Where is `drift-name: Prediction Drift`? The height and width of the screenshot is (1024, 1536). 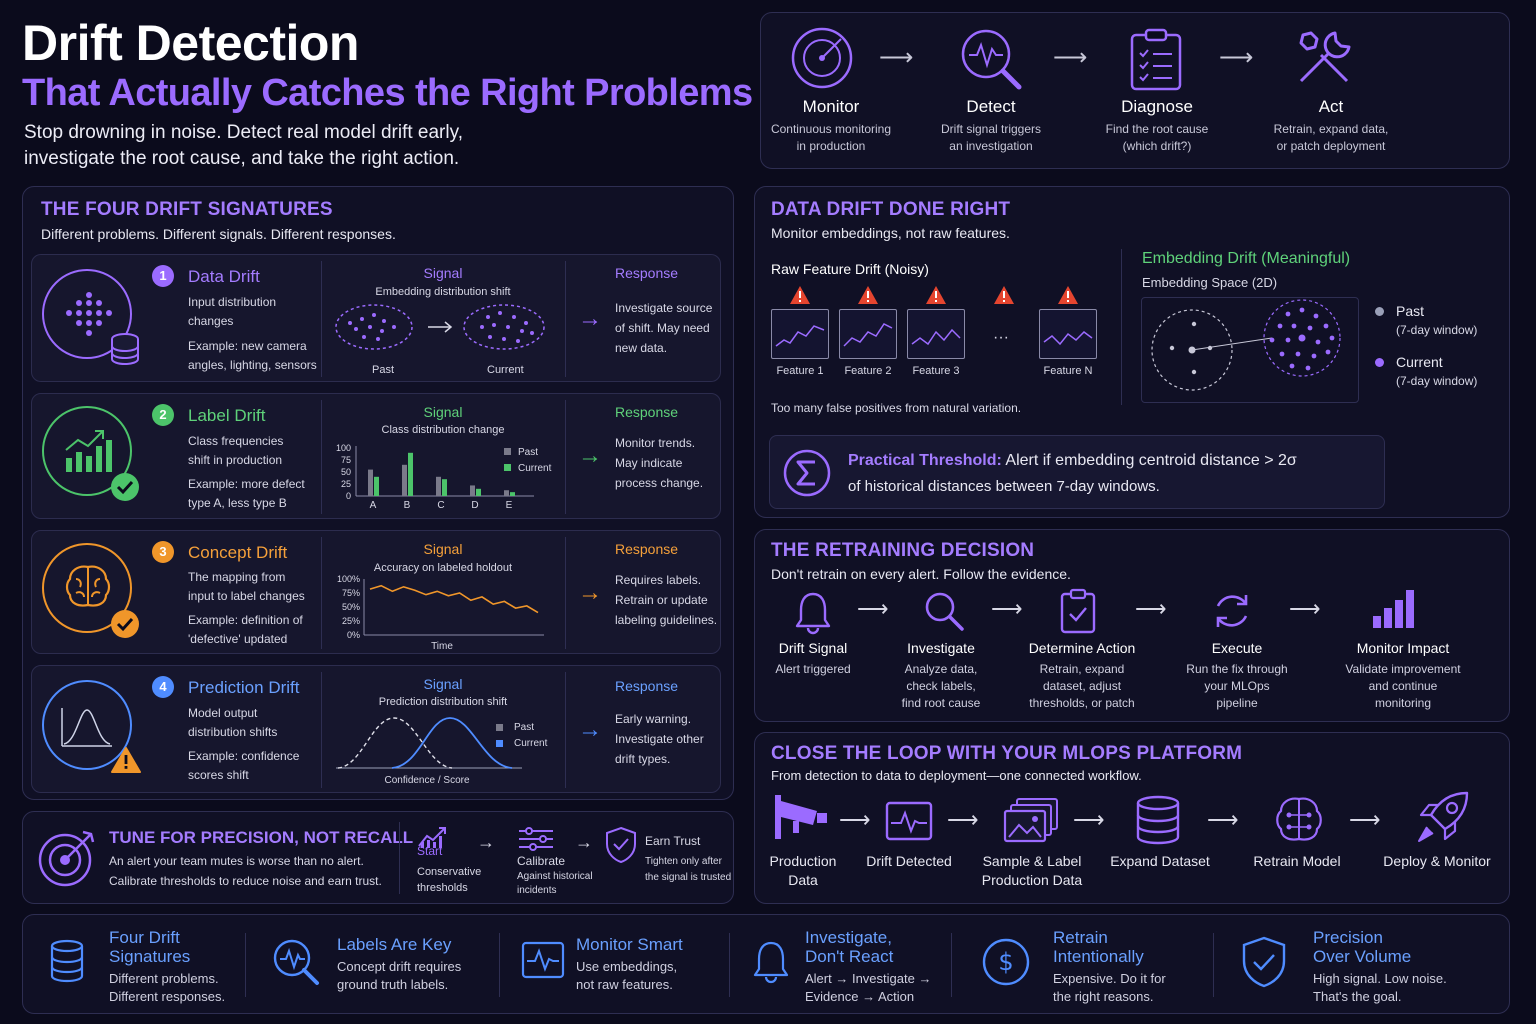
drift-name: Prediction Drift is located at coordinates (244, 687).